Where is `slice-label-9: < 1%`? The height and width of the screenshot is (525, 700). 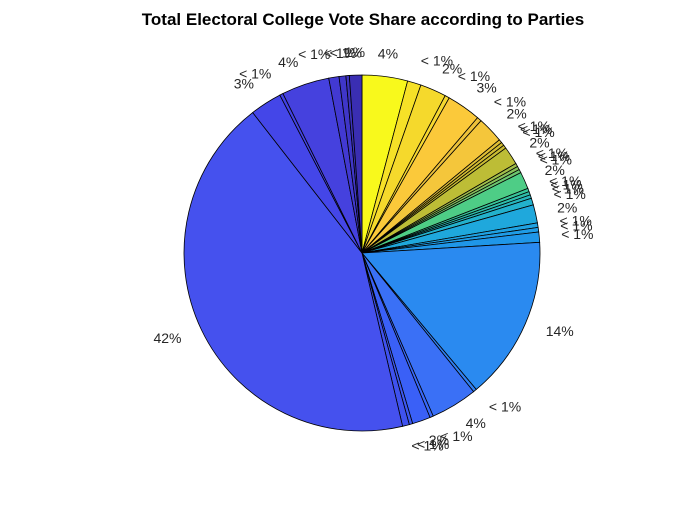
slice-label-9: < 1% is located at coordinates (536, 129).